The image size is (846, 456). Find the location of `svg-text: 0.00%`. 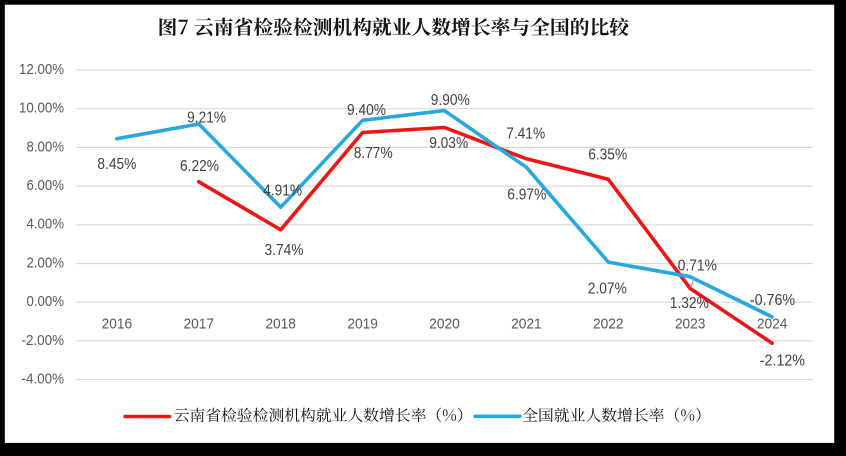

svg-text: 0.00% is located at coordinates (46, 301).